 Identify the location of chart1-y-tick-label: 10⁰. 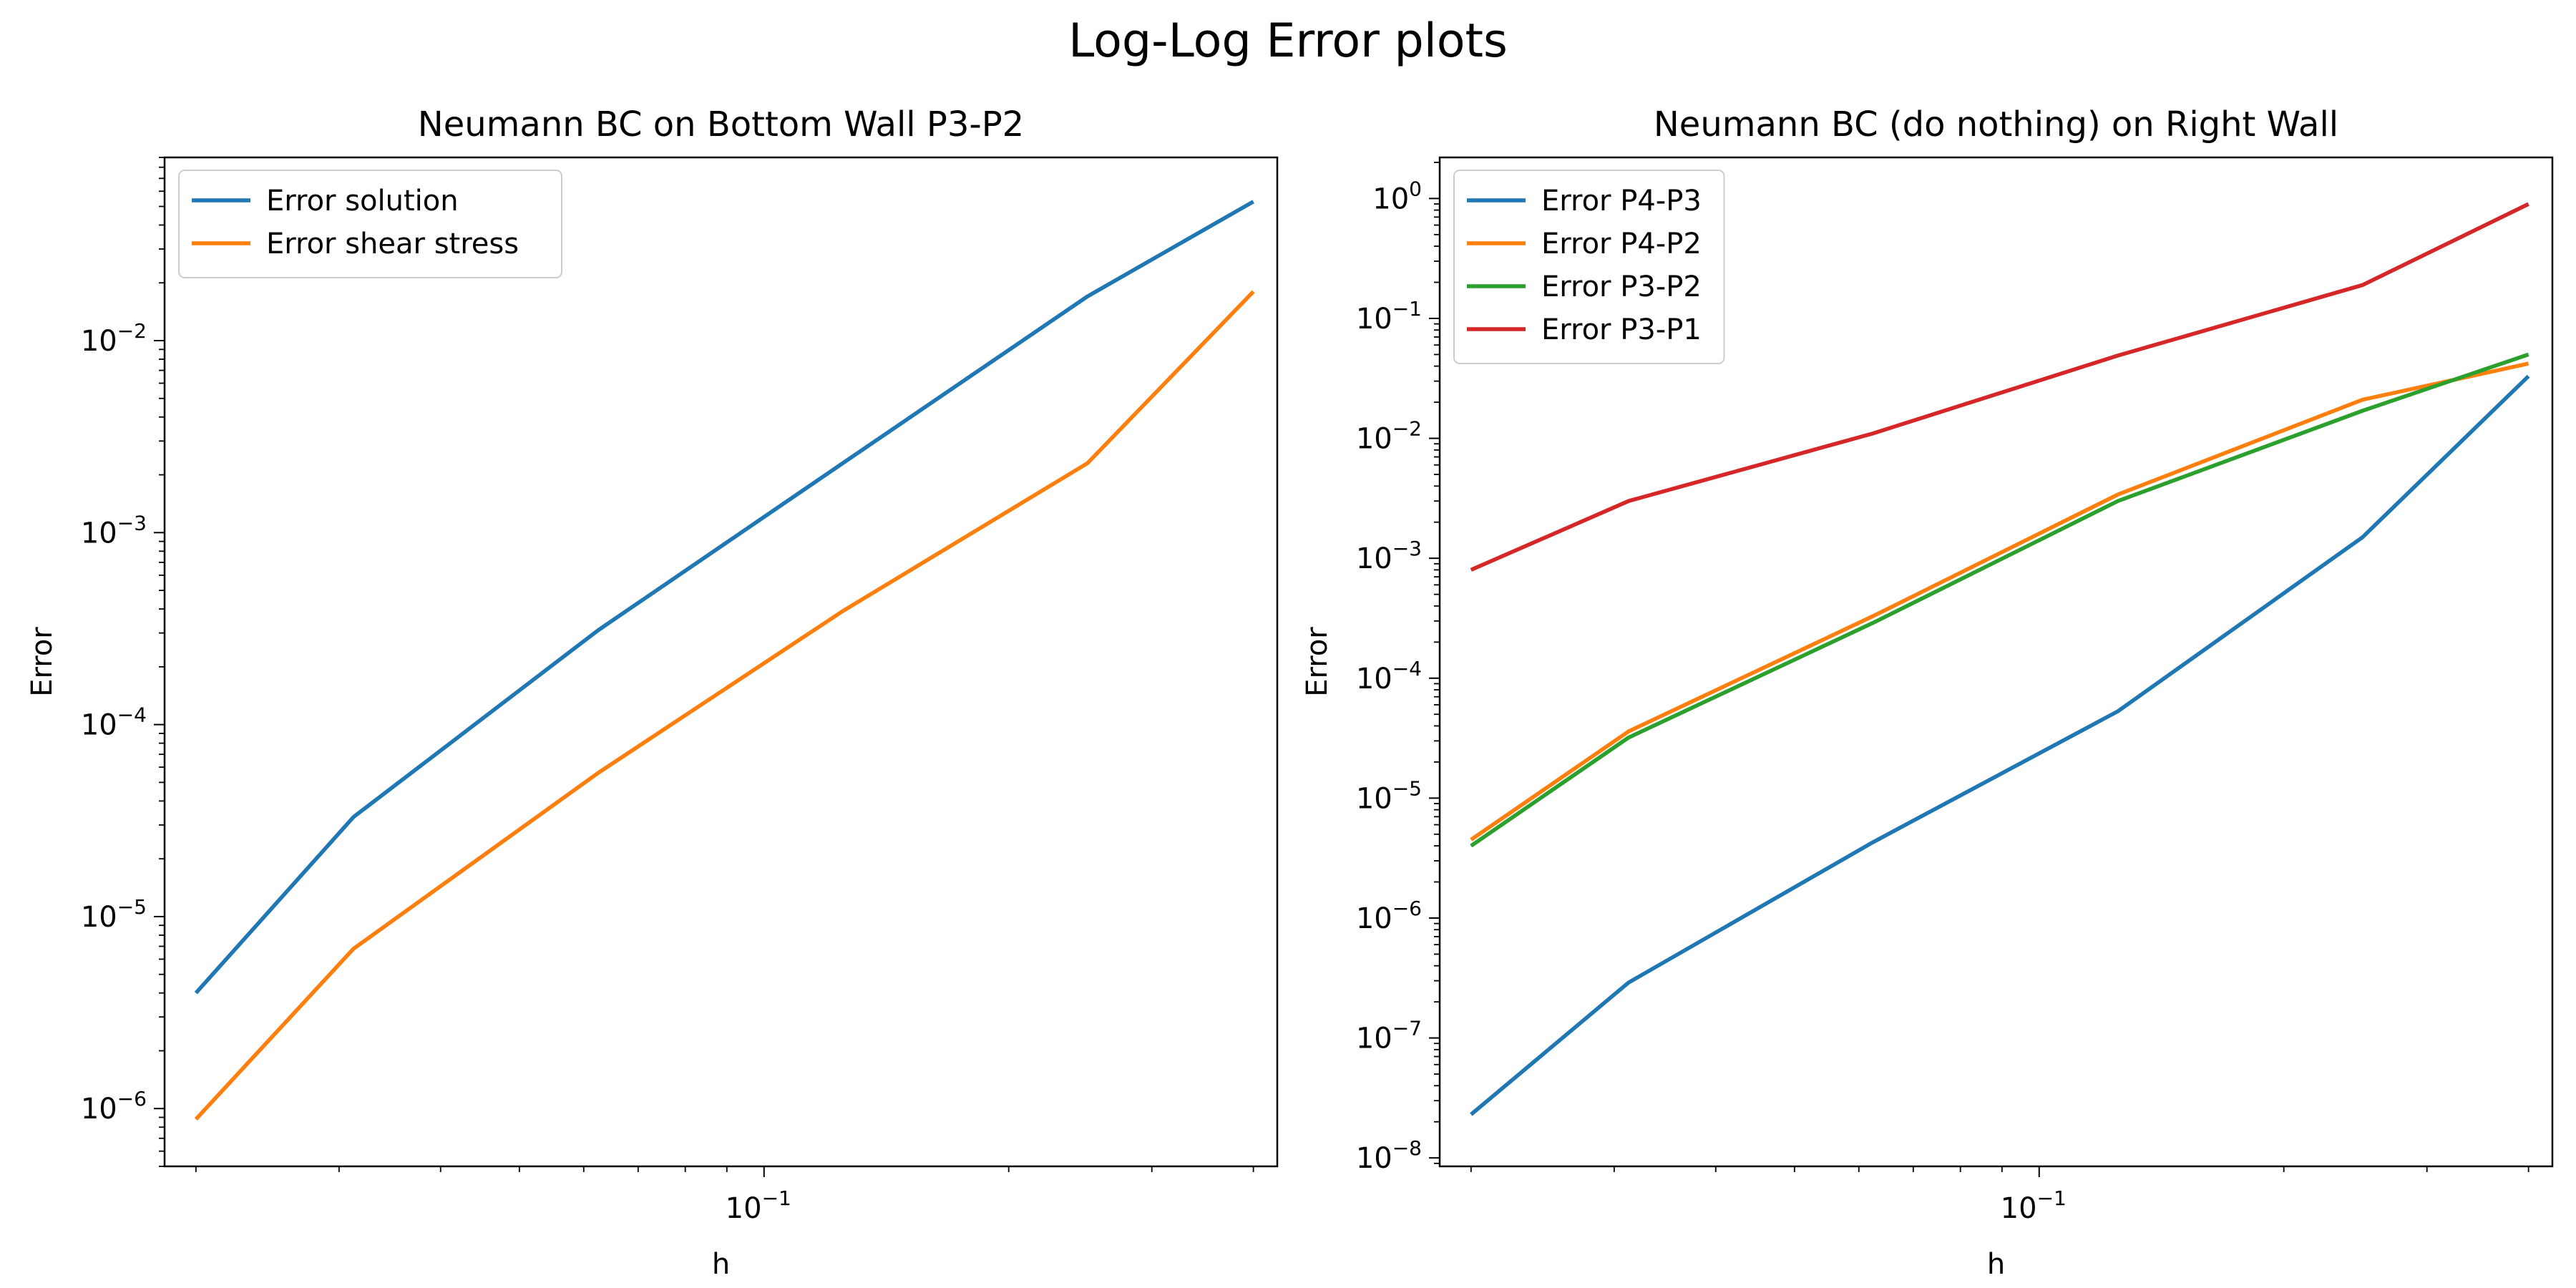
(1397, 196).